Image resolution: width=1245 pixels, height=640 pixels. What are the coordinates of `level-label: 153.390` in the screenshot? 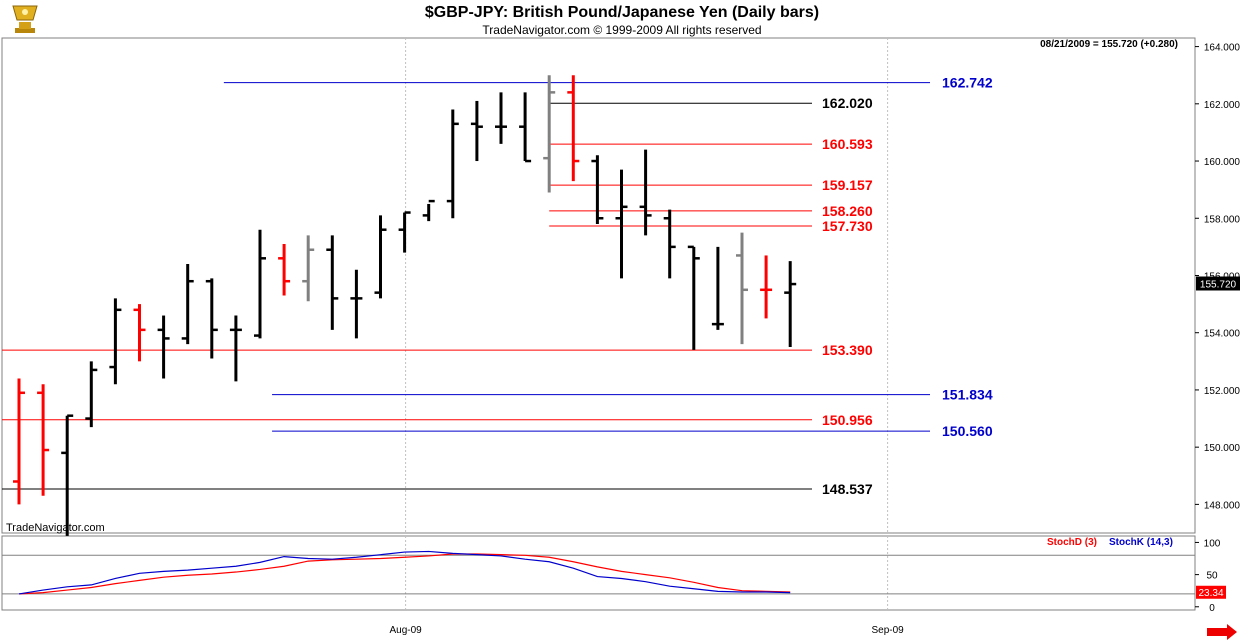 It's located at (847, 350).